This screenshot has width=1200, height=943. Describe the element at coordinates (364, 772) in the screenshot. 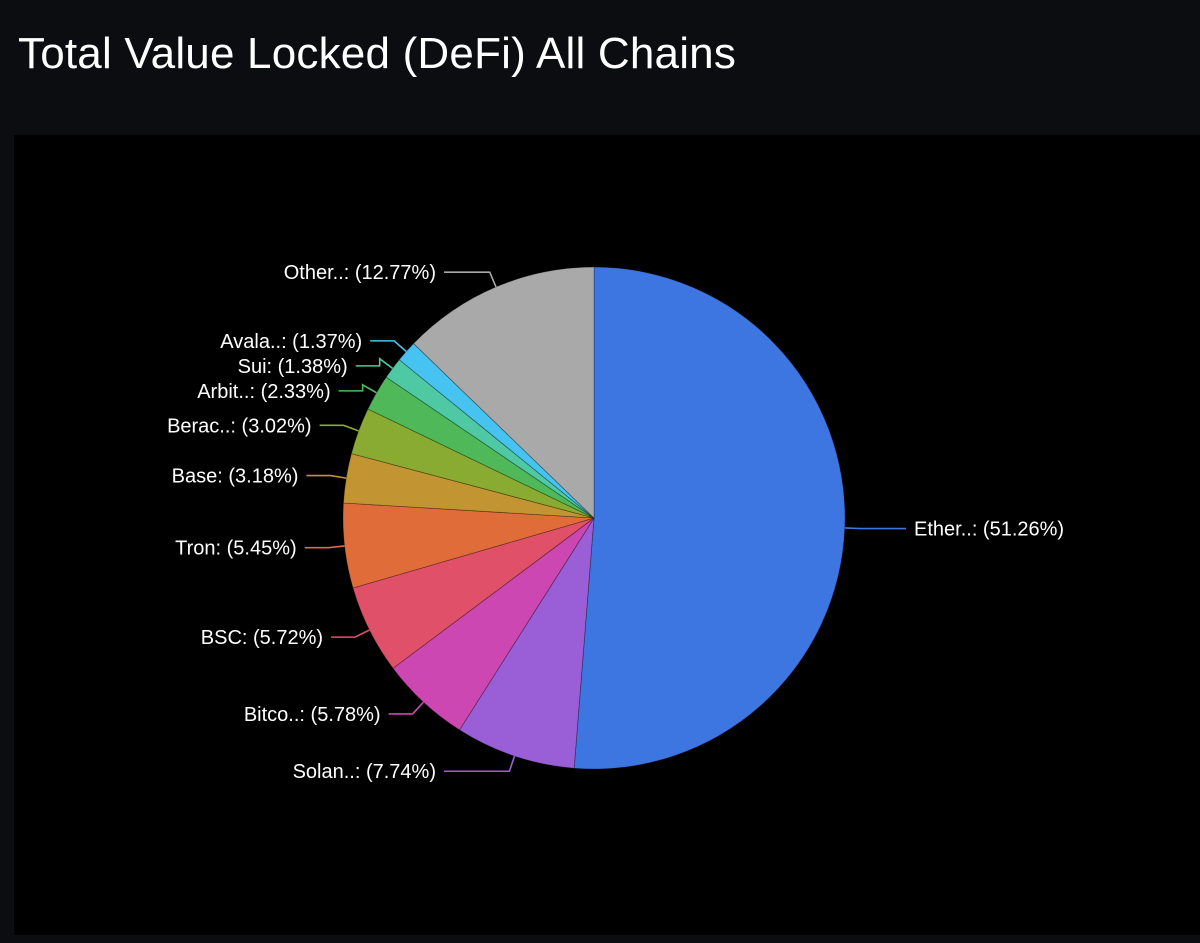

I see `slice-label: Solan..: (7.74%)` at that location.